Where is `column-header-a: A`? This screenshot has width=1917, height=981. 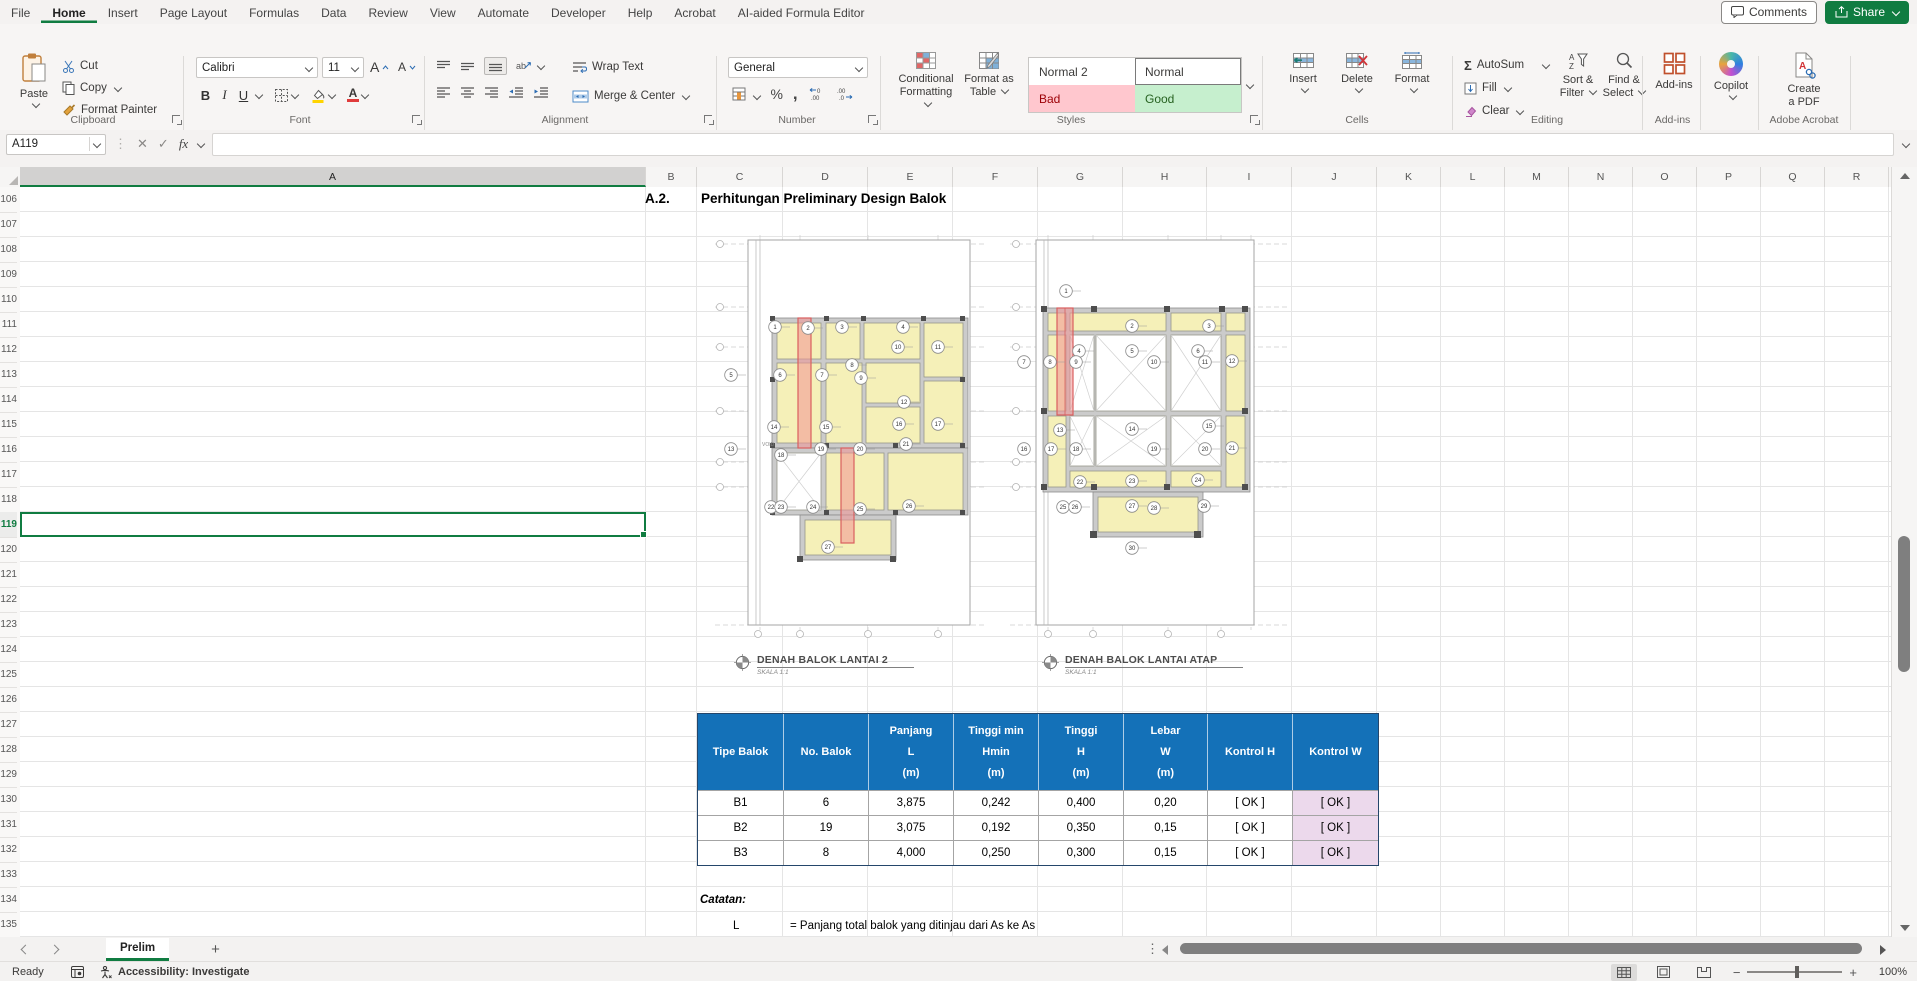 column-header-a: A is located at coordinates (333, 177).